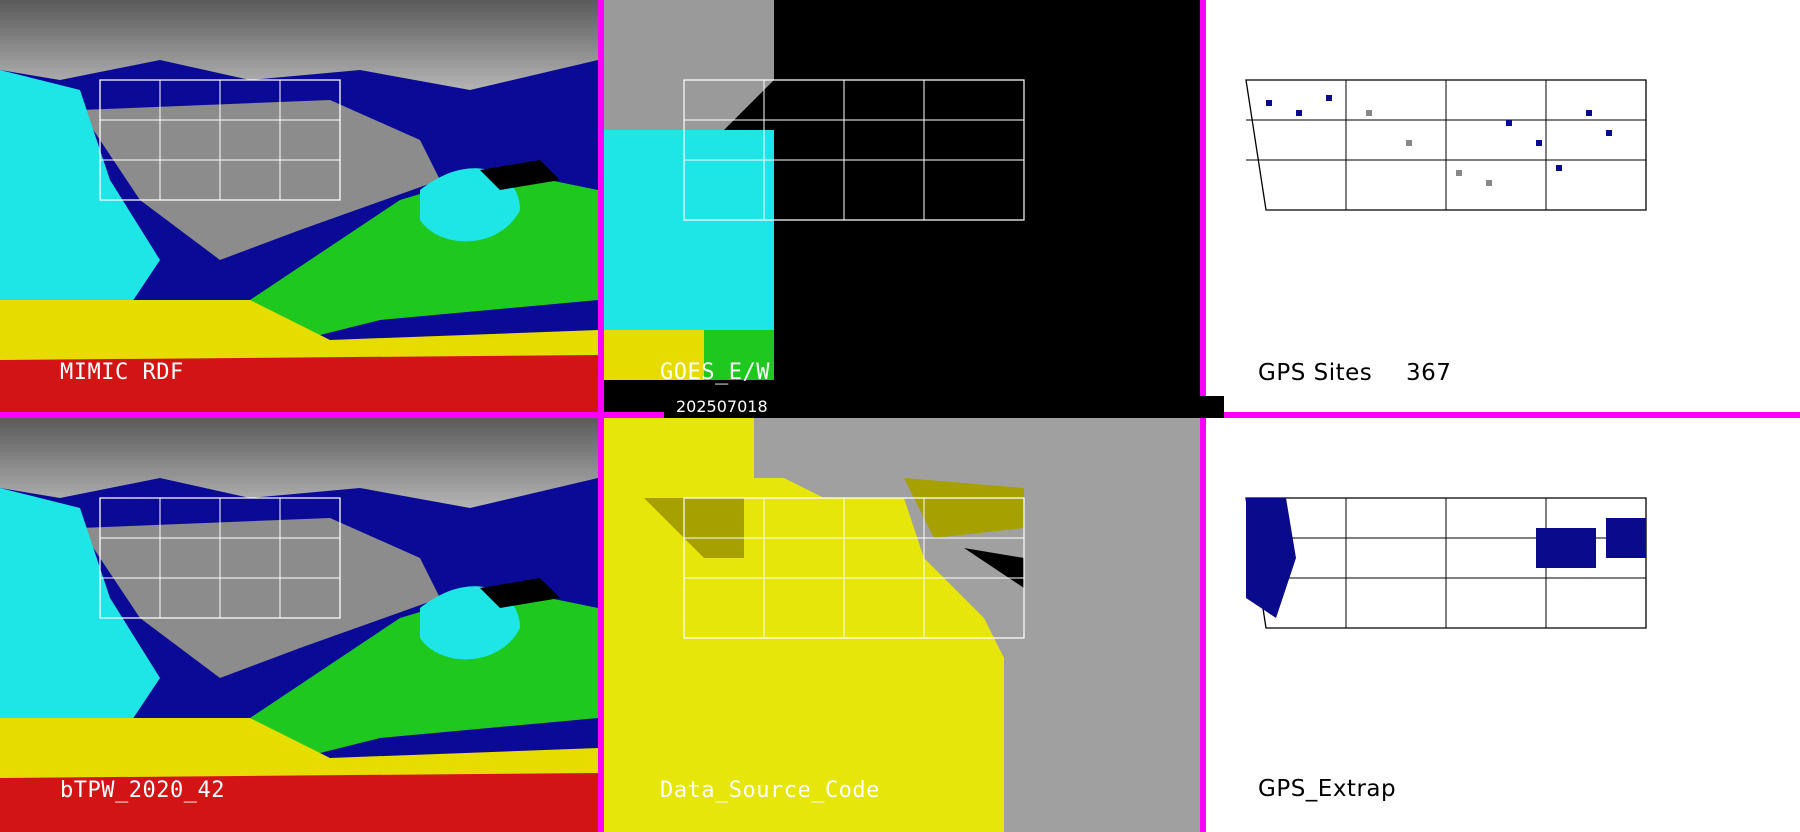 The image size is (1800, 832). What do you see at coordinates (122, 372) in the screenshot?
I see `panel-label-mimic-rdf: MIMIC RDF` at bounding box center [122, 372].